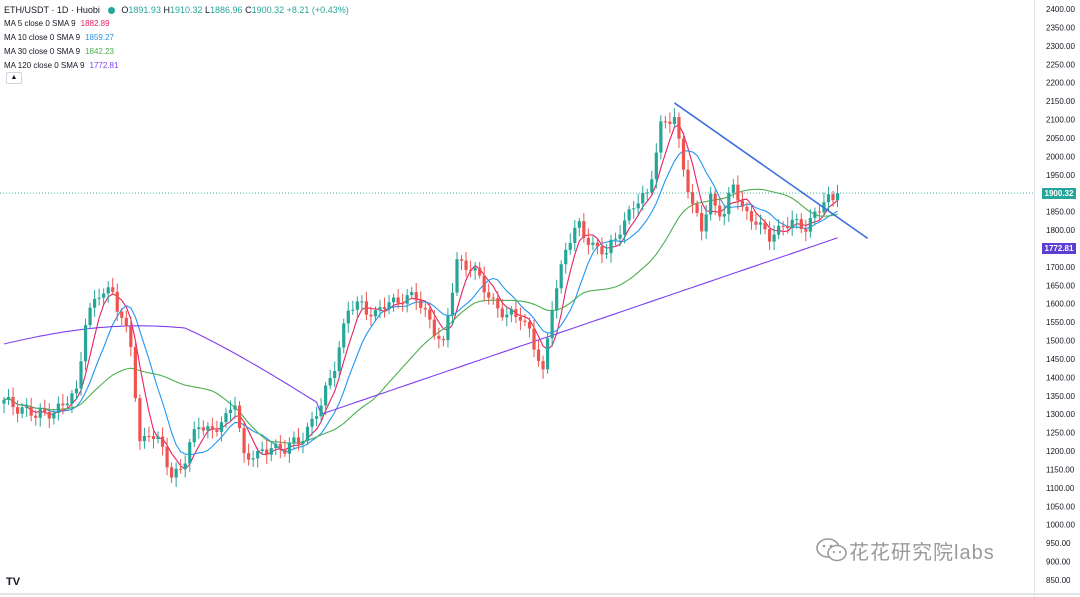 This screenshot has height=597, width=1080. Describe the element at coordinates (52, 10) in the screenshot. I see `symbol-title: ETH/USDT · 1D · Huobi` at that location.